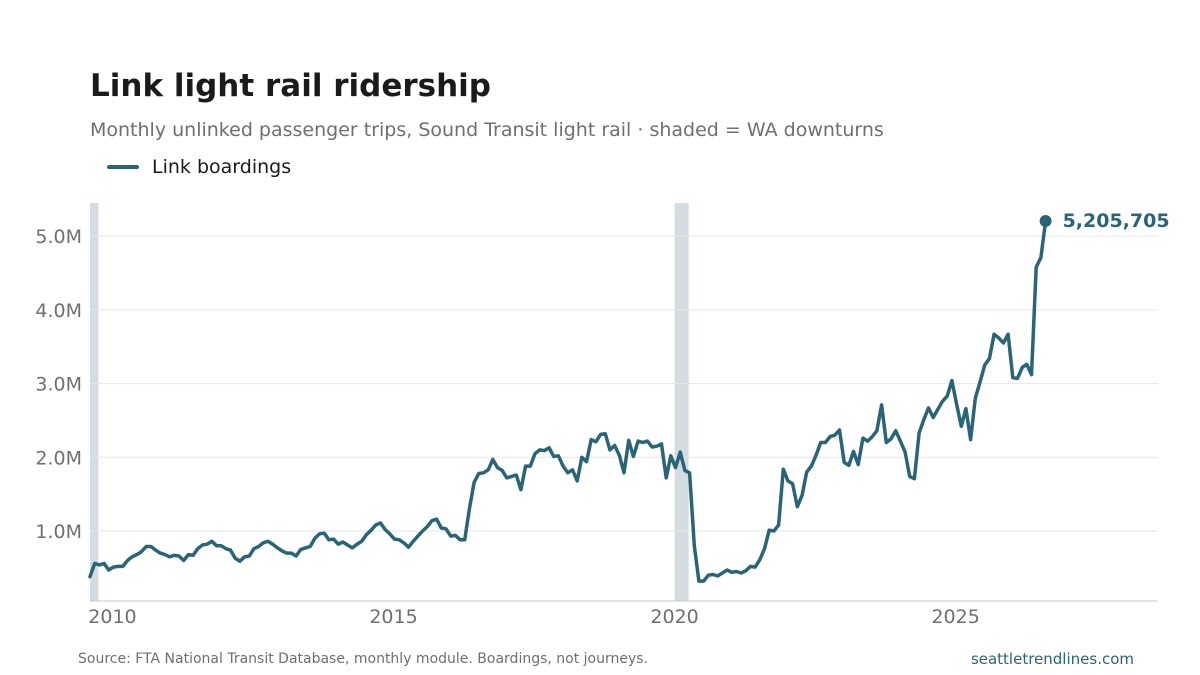 The image size is (1200, 675). I want to click on y-tick-label: 5.0M, so click(58, 237).